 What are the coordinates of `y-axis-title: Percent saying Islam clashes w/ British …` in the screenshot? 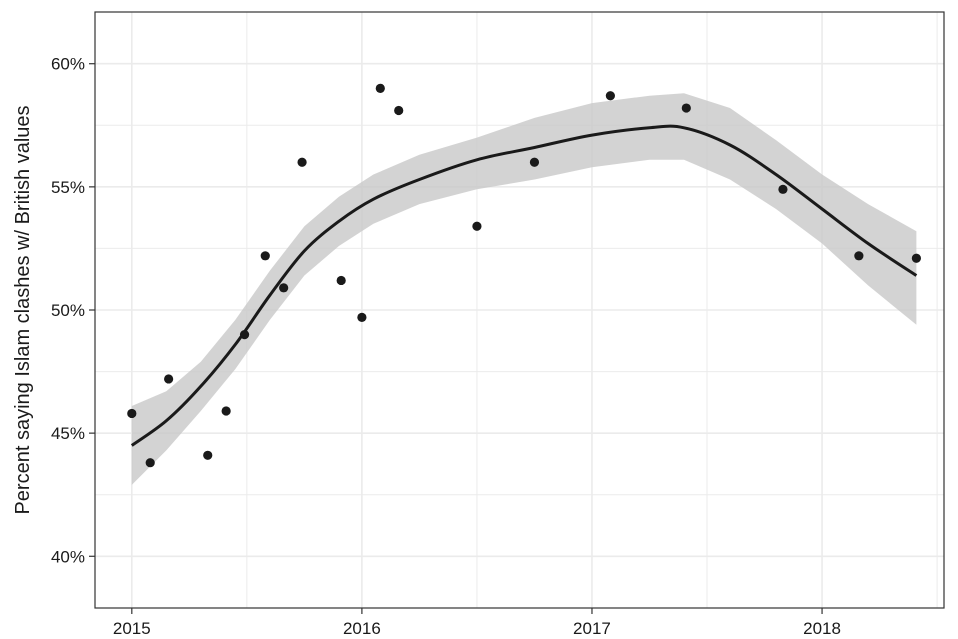 It's located at (23, 309).